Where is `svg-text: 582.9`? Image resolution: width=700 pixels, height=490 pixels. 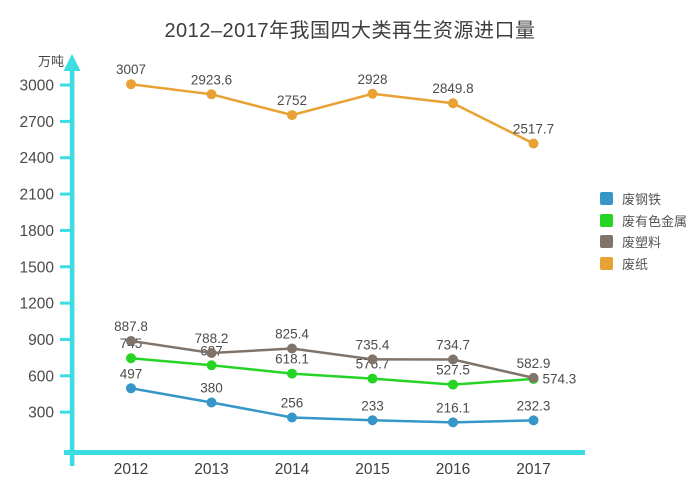 svg-text: 582.9 is located at coordinates (534, 363).